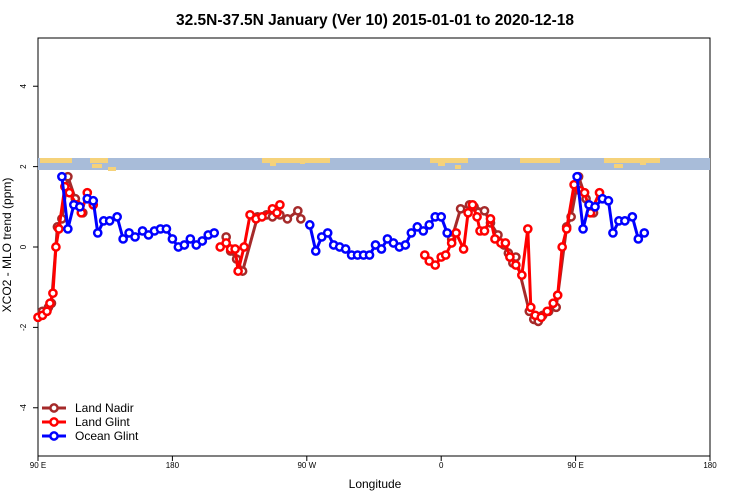 Image resolution: width=750 pixels, height=500 pixels. Describe the element at coordinates (306, 465) in the screenshot. I see `x-tick-label: 90 W` at that location.